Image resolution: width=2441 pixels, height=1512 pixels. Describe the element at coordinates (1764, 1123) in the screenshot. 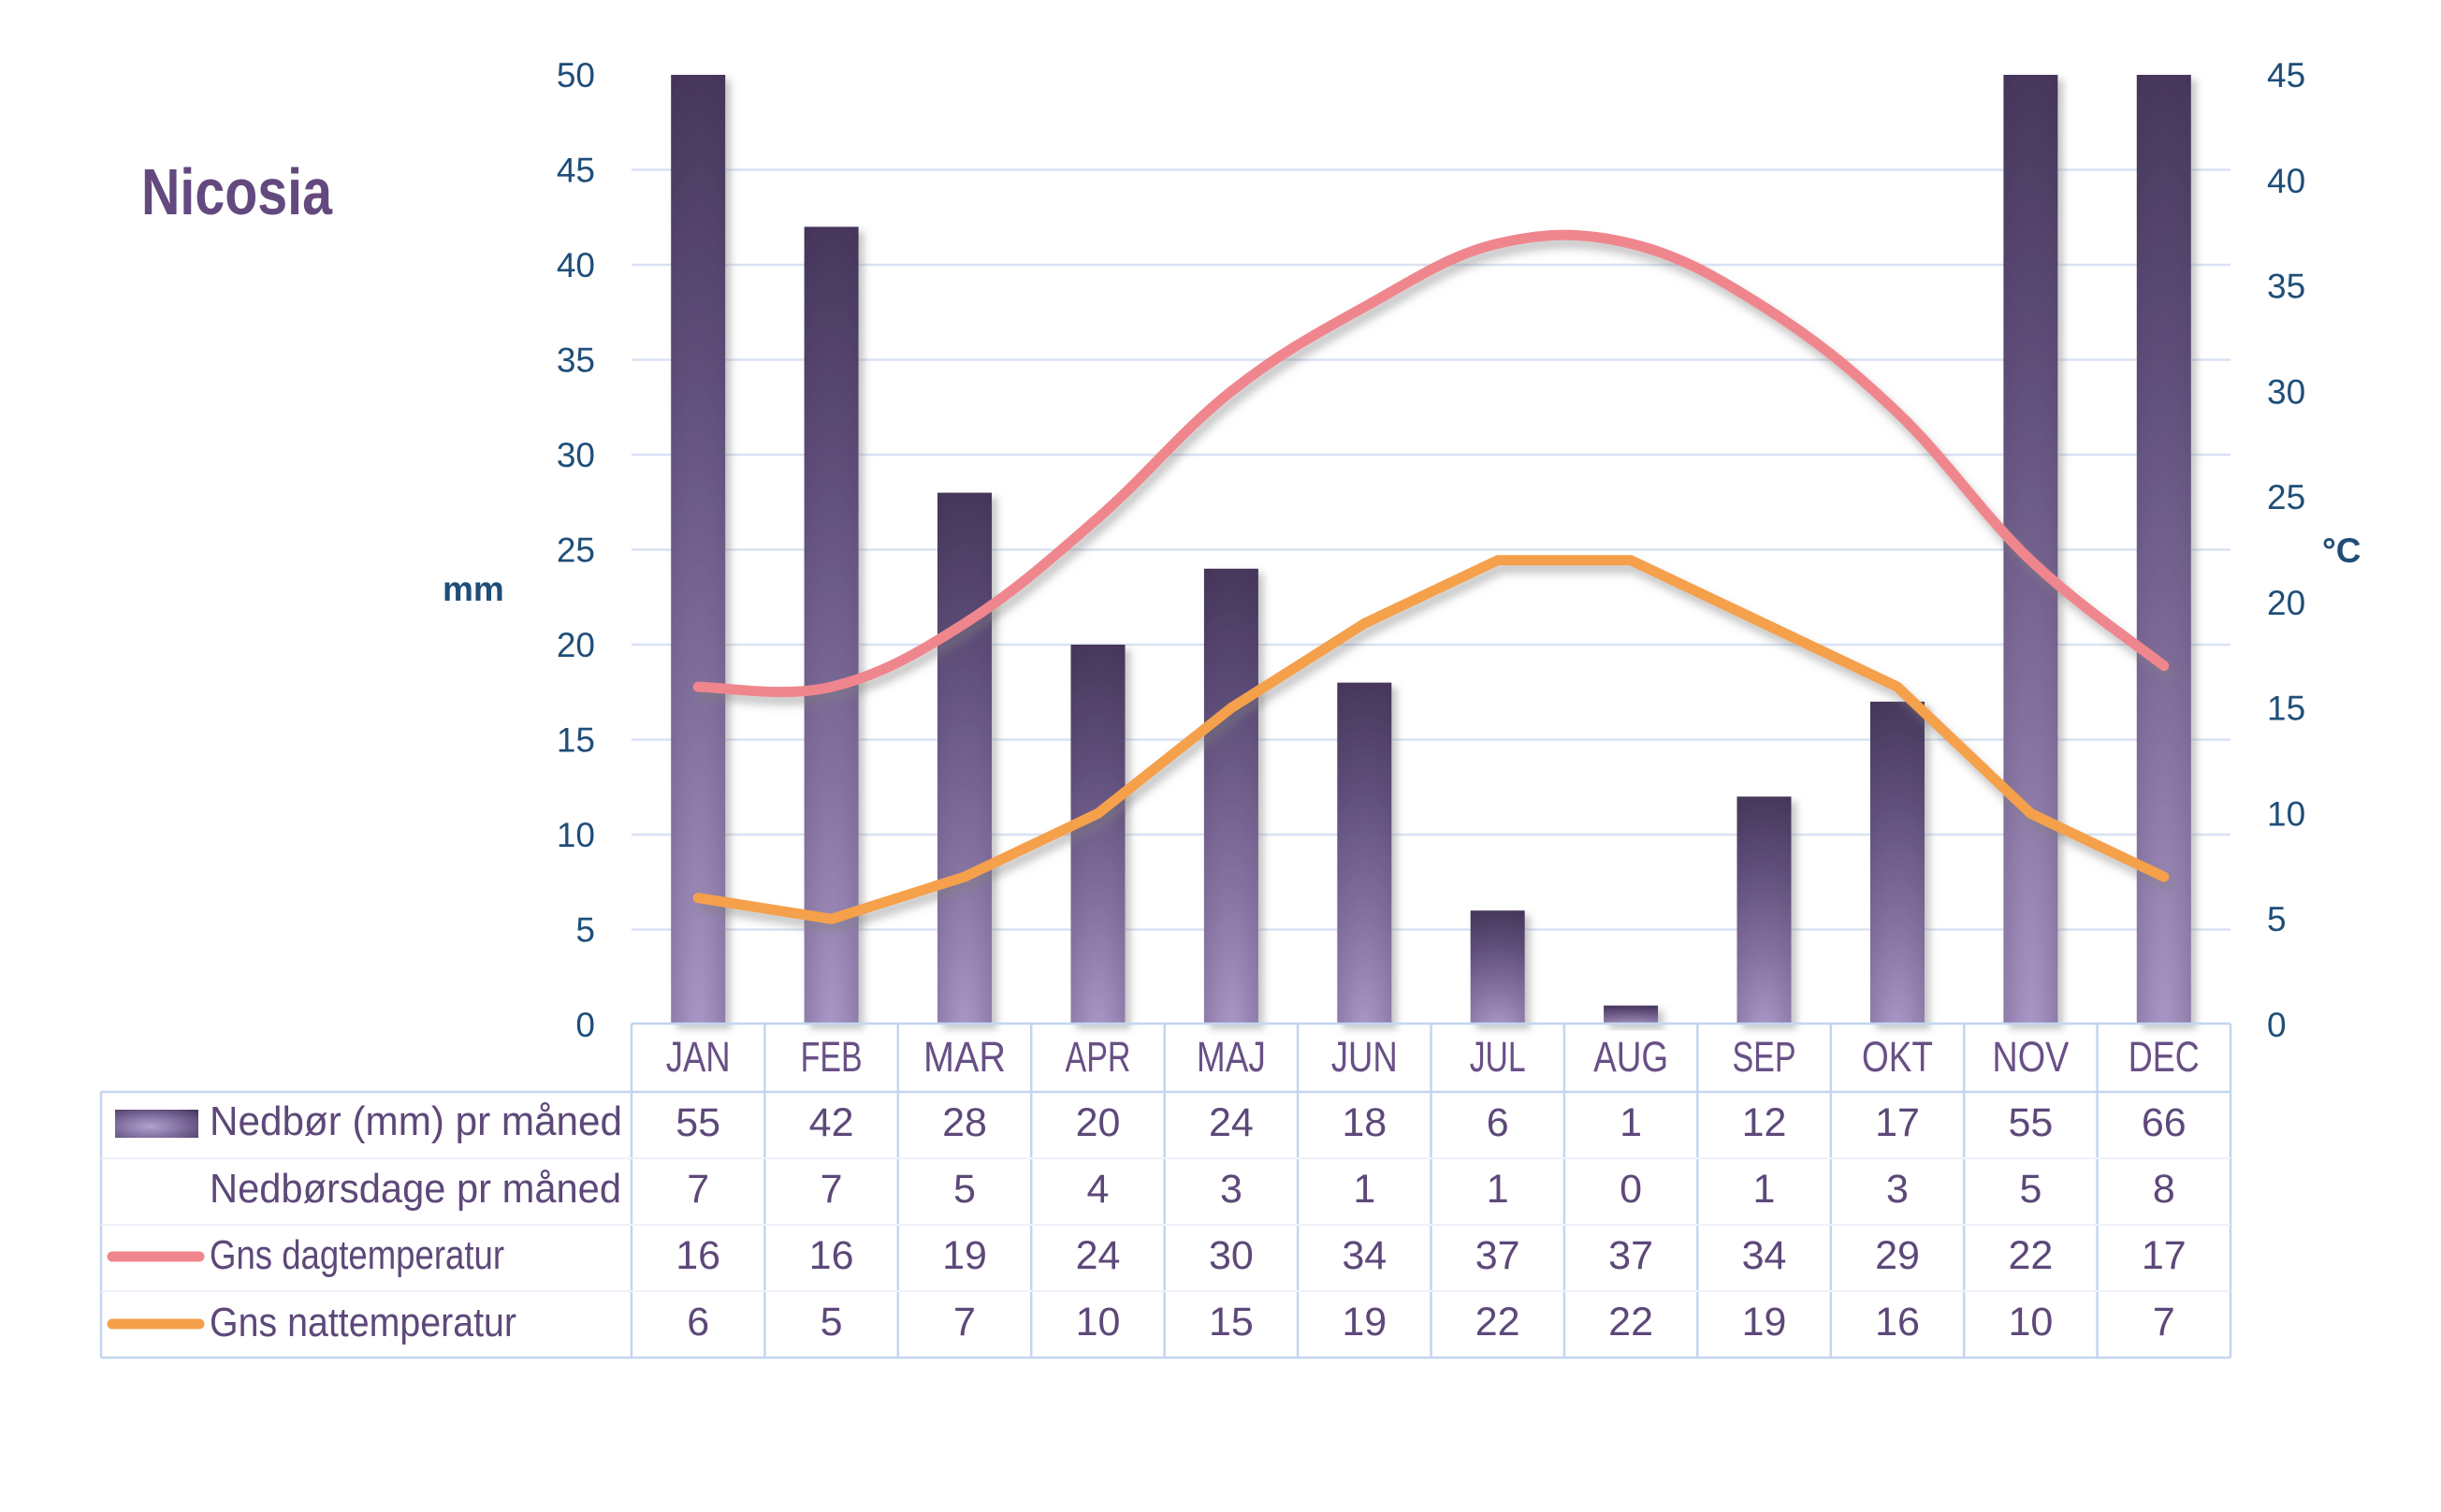

I see `svg-text: 12` at that location.